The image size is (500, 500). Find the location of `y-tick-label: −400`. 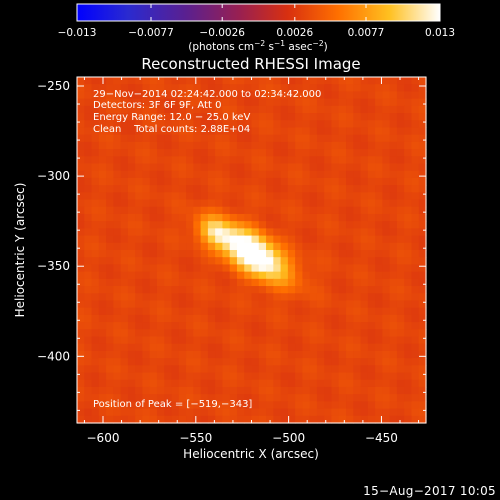

y-tick-label: −400 is located at coordinates (53, 356).